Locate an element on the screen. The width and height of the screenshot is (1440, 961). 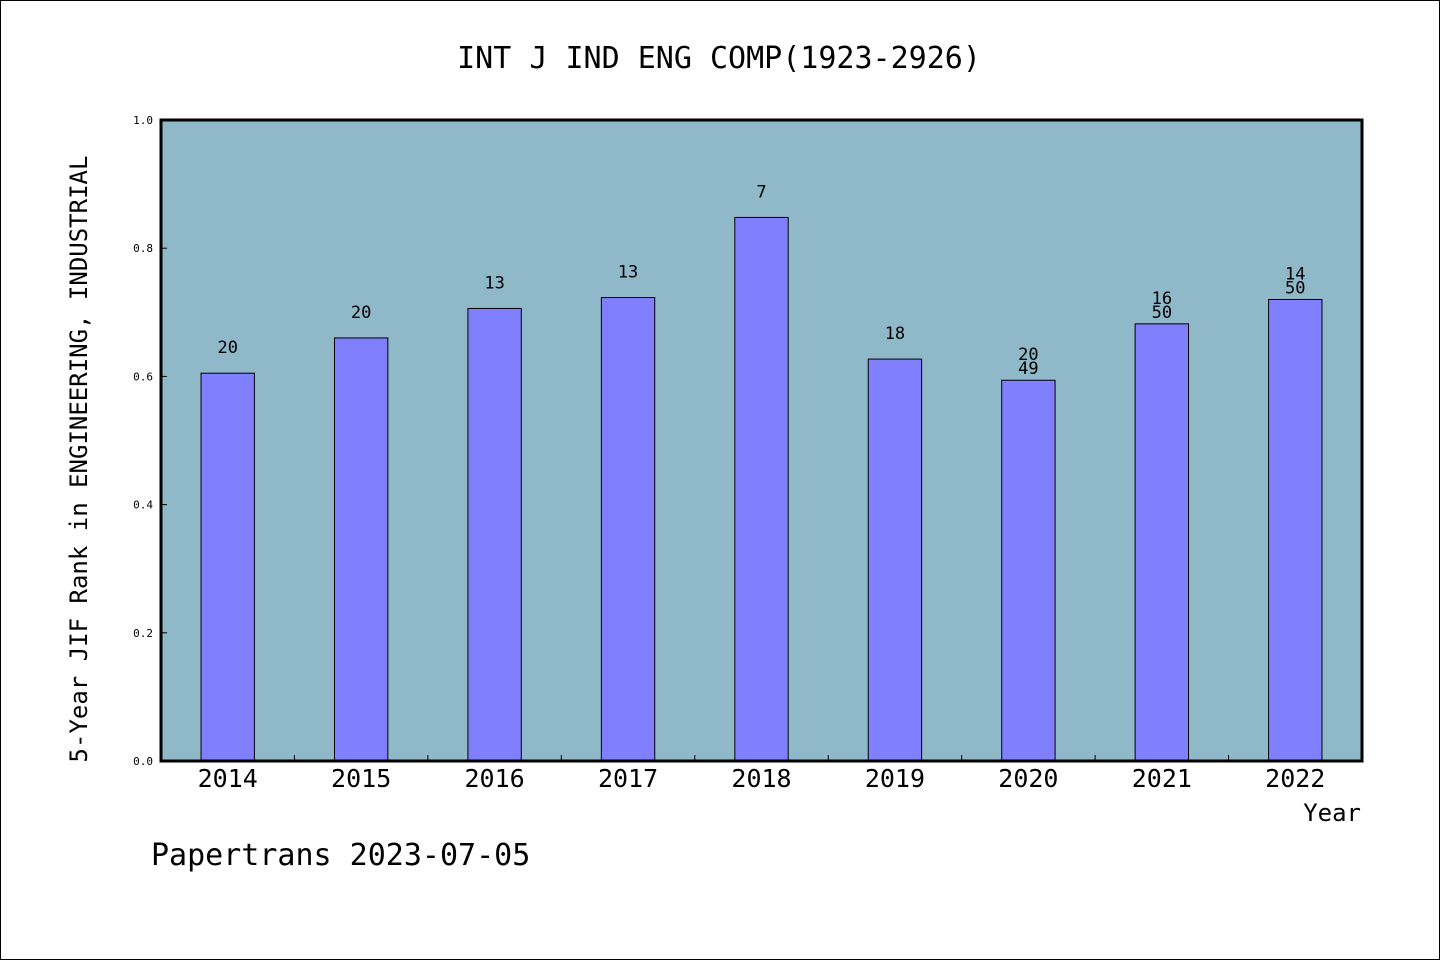
x-axis: 2014 2015 2016 2017 2018 2019 2020 2021 2022 is located at coordinates (761, 774).